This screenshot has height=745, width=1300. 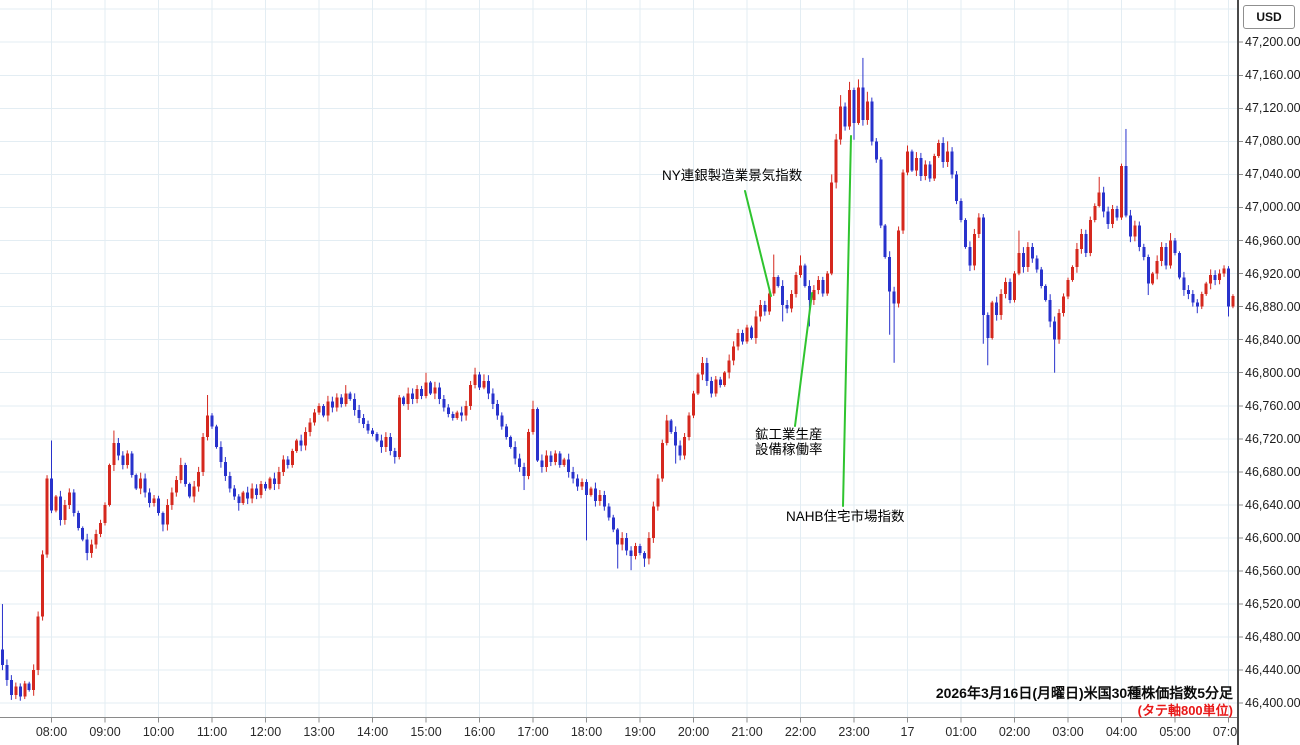 What do you see at coordinates (747, 732) in the screenshot?
I see `x-axis-label: 21:00` at bounding box center [747, 732].